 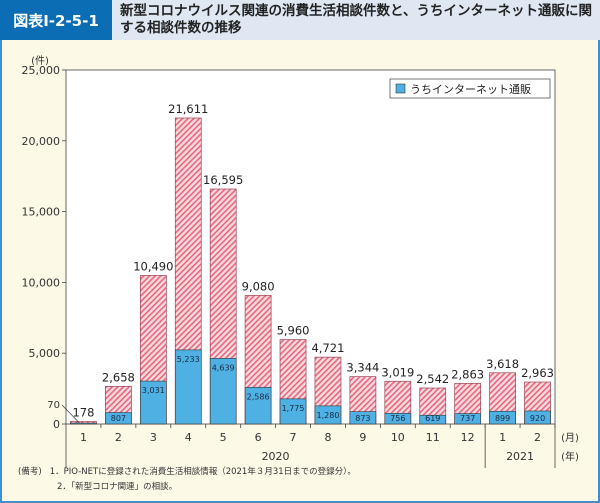 I want to click on x-tick-label: 5, so click(x=223, y=437).